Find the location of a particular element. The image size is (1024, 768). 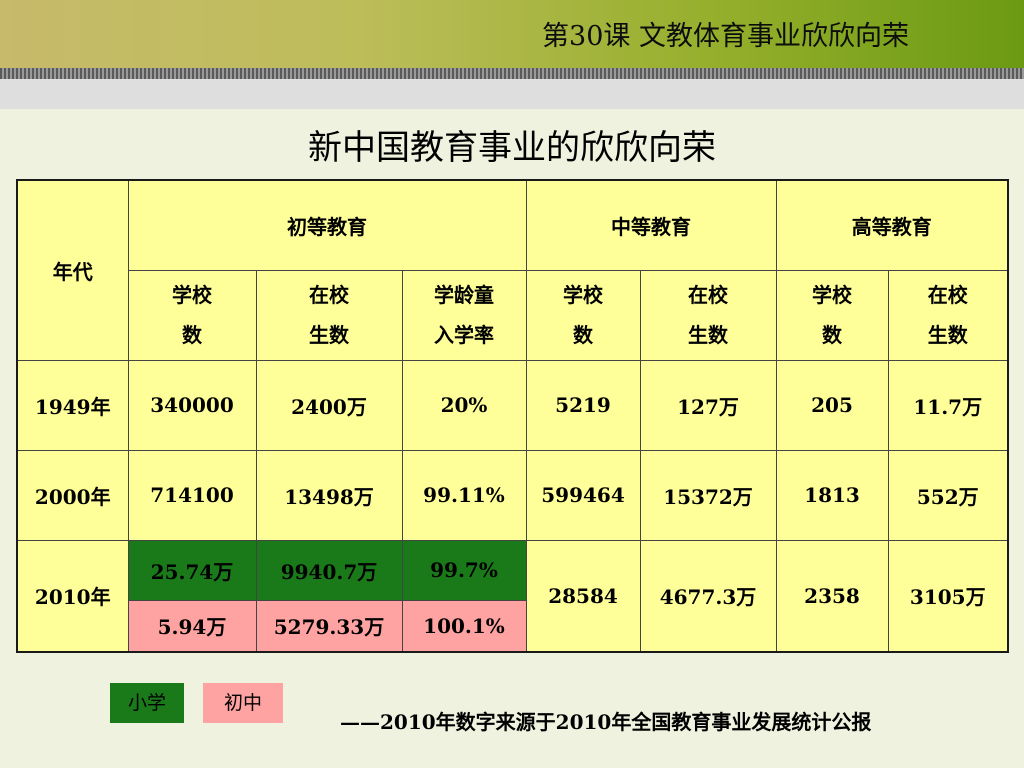

legend-junior-middle: 初中 is located at coordinates (243, 703).